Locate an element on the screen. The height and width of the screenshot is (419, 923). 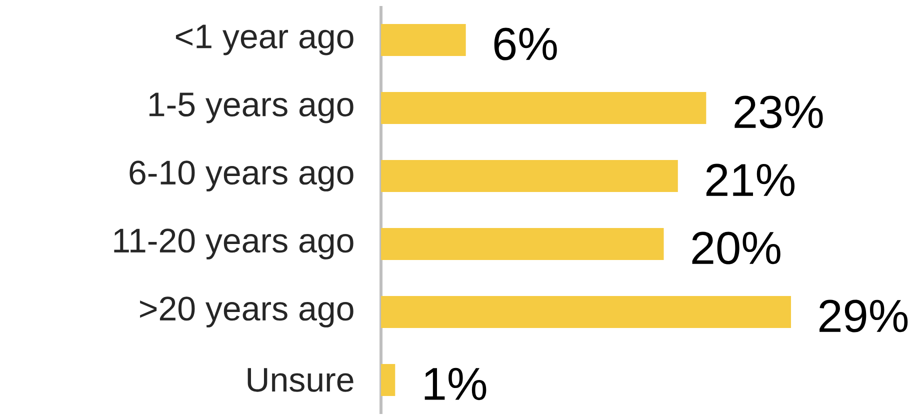
data-label: 1% is located at coordinates (455, 384).